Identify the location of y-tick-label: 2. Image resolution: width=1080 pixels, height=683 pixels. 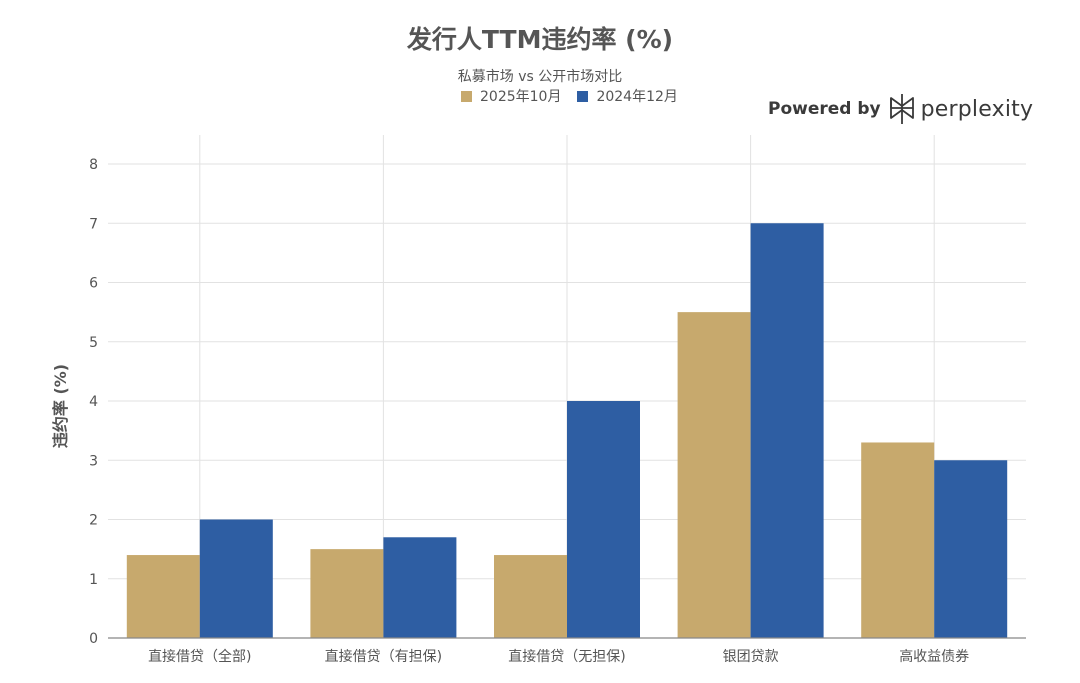
(93, 521).